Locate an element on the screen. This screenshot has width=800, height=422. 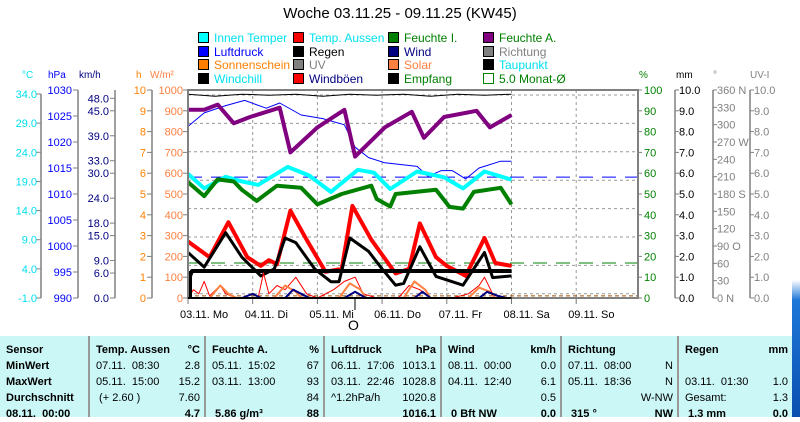
axis-tick-label-solar: 300 is located at coordinates (174, 237).